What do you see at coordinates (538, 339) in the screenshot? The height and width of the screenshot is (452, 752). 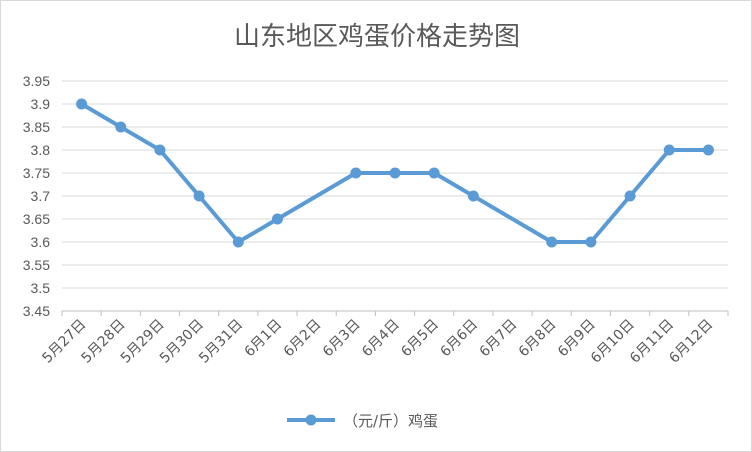 I see `x-tick-label: 6月8日` at bounding box center [538, 339].